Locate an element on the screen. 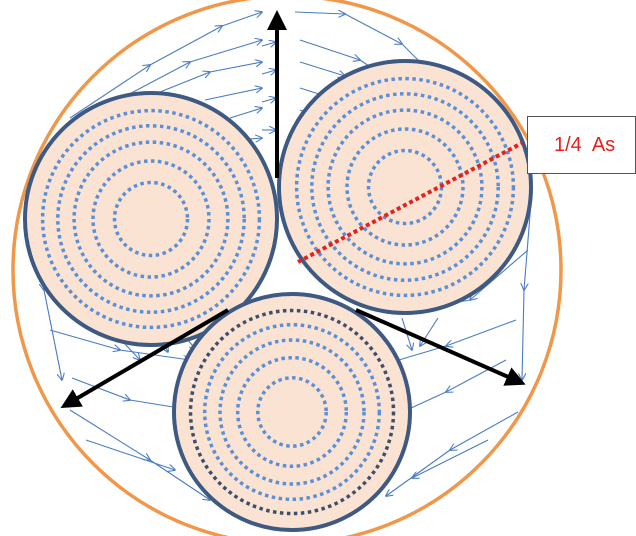 The height and width of the screenshot is (536, 636). vector-arrow-lower-right is located at coordinates (440, 347).